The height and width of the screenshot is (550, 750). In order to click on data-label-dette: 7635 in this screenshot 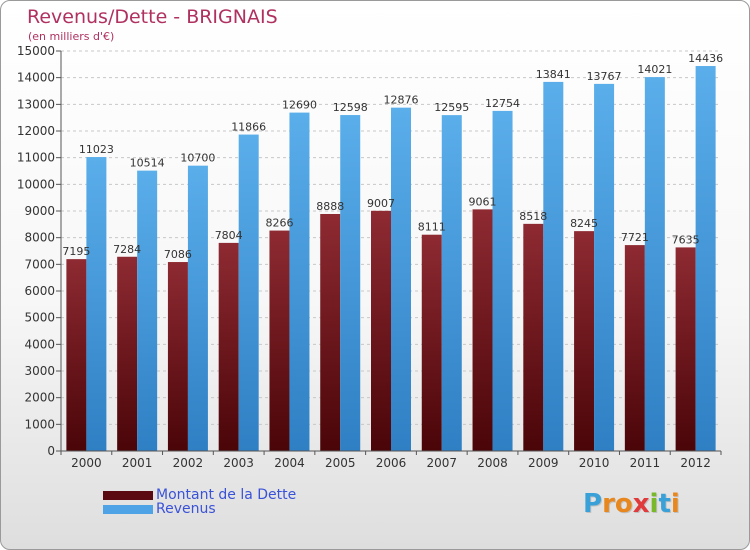, I will do `click(686, 239)`.